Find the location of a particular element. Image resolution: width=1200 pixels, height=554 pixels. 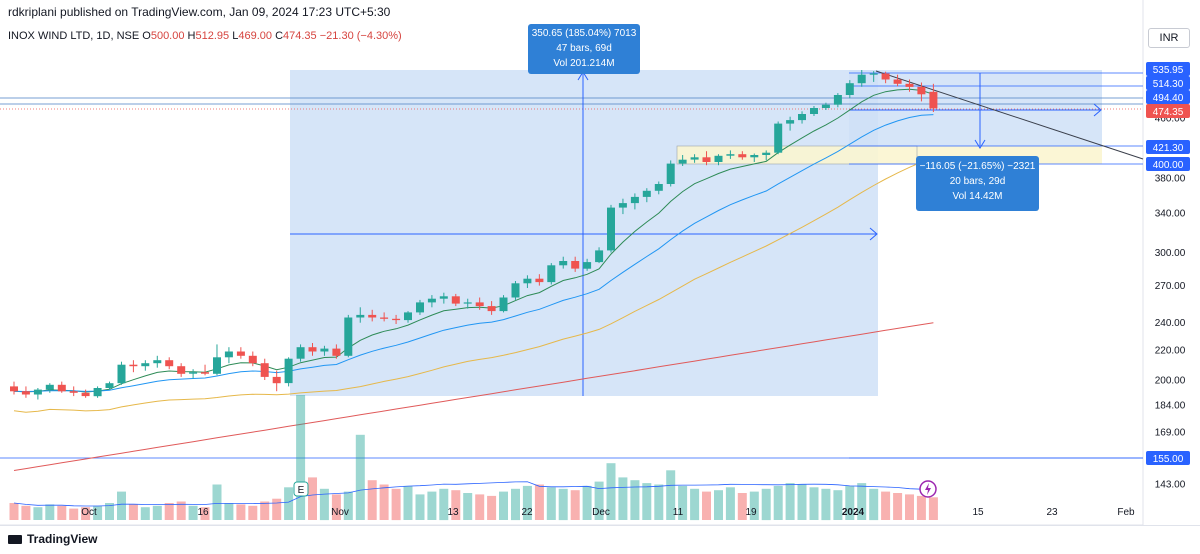

price-label-badge: 474.35 is located at coordinates (1168, 111).